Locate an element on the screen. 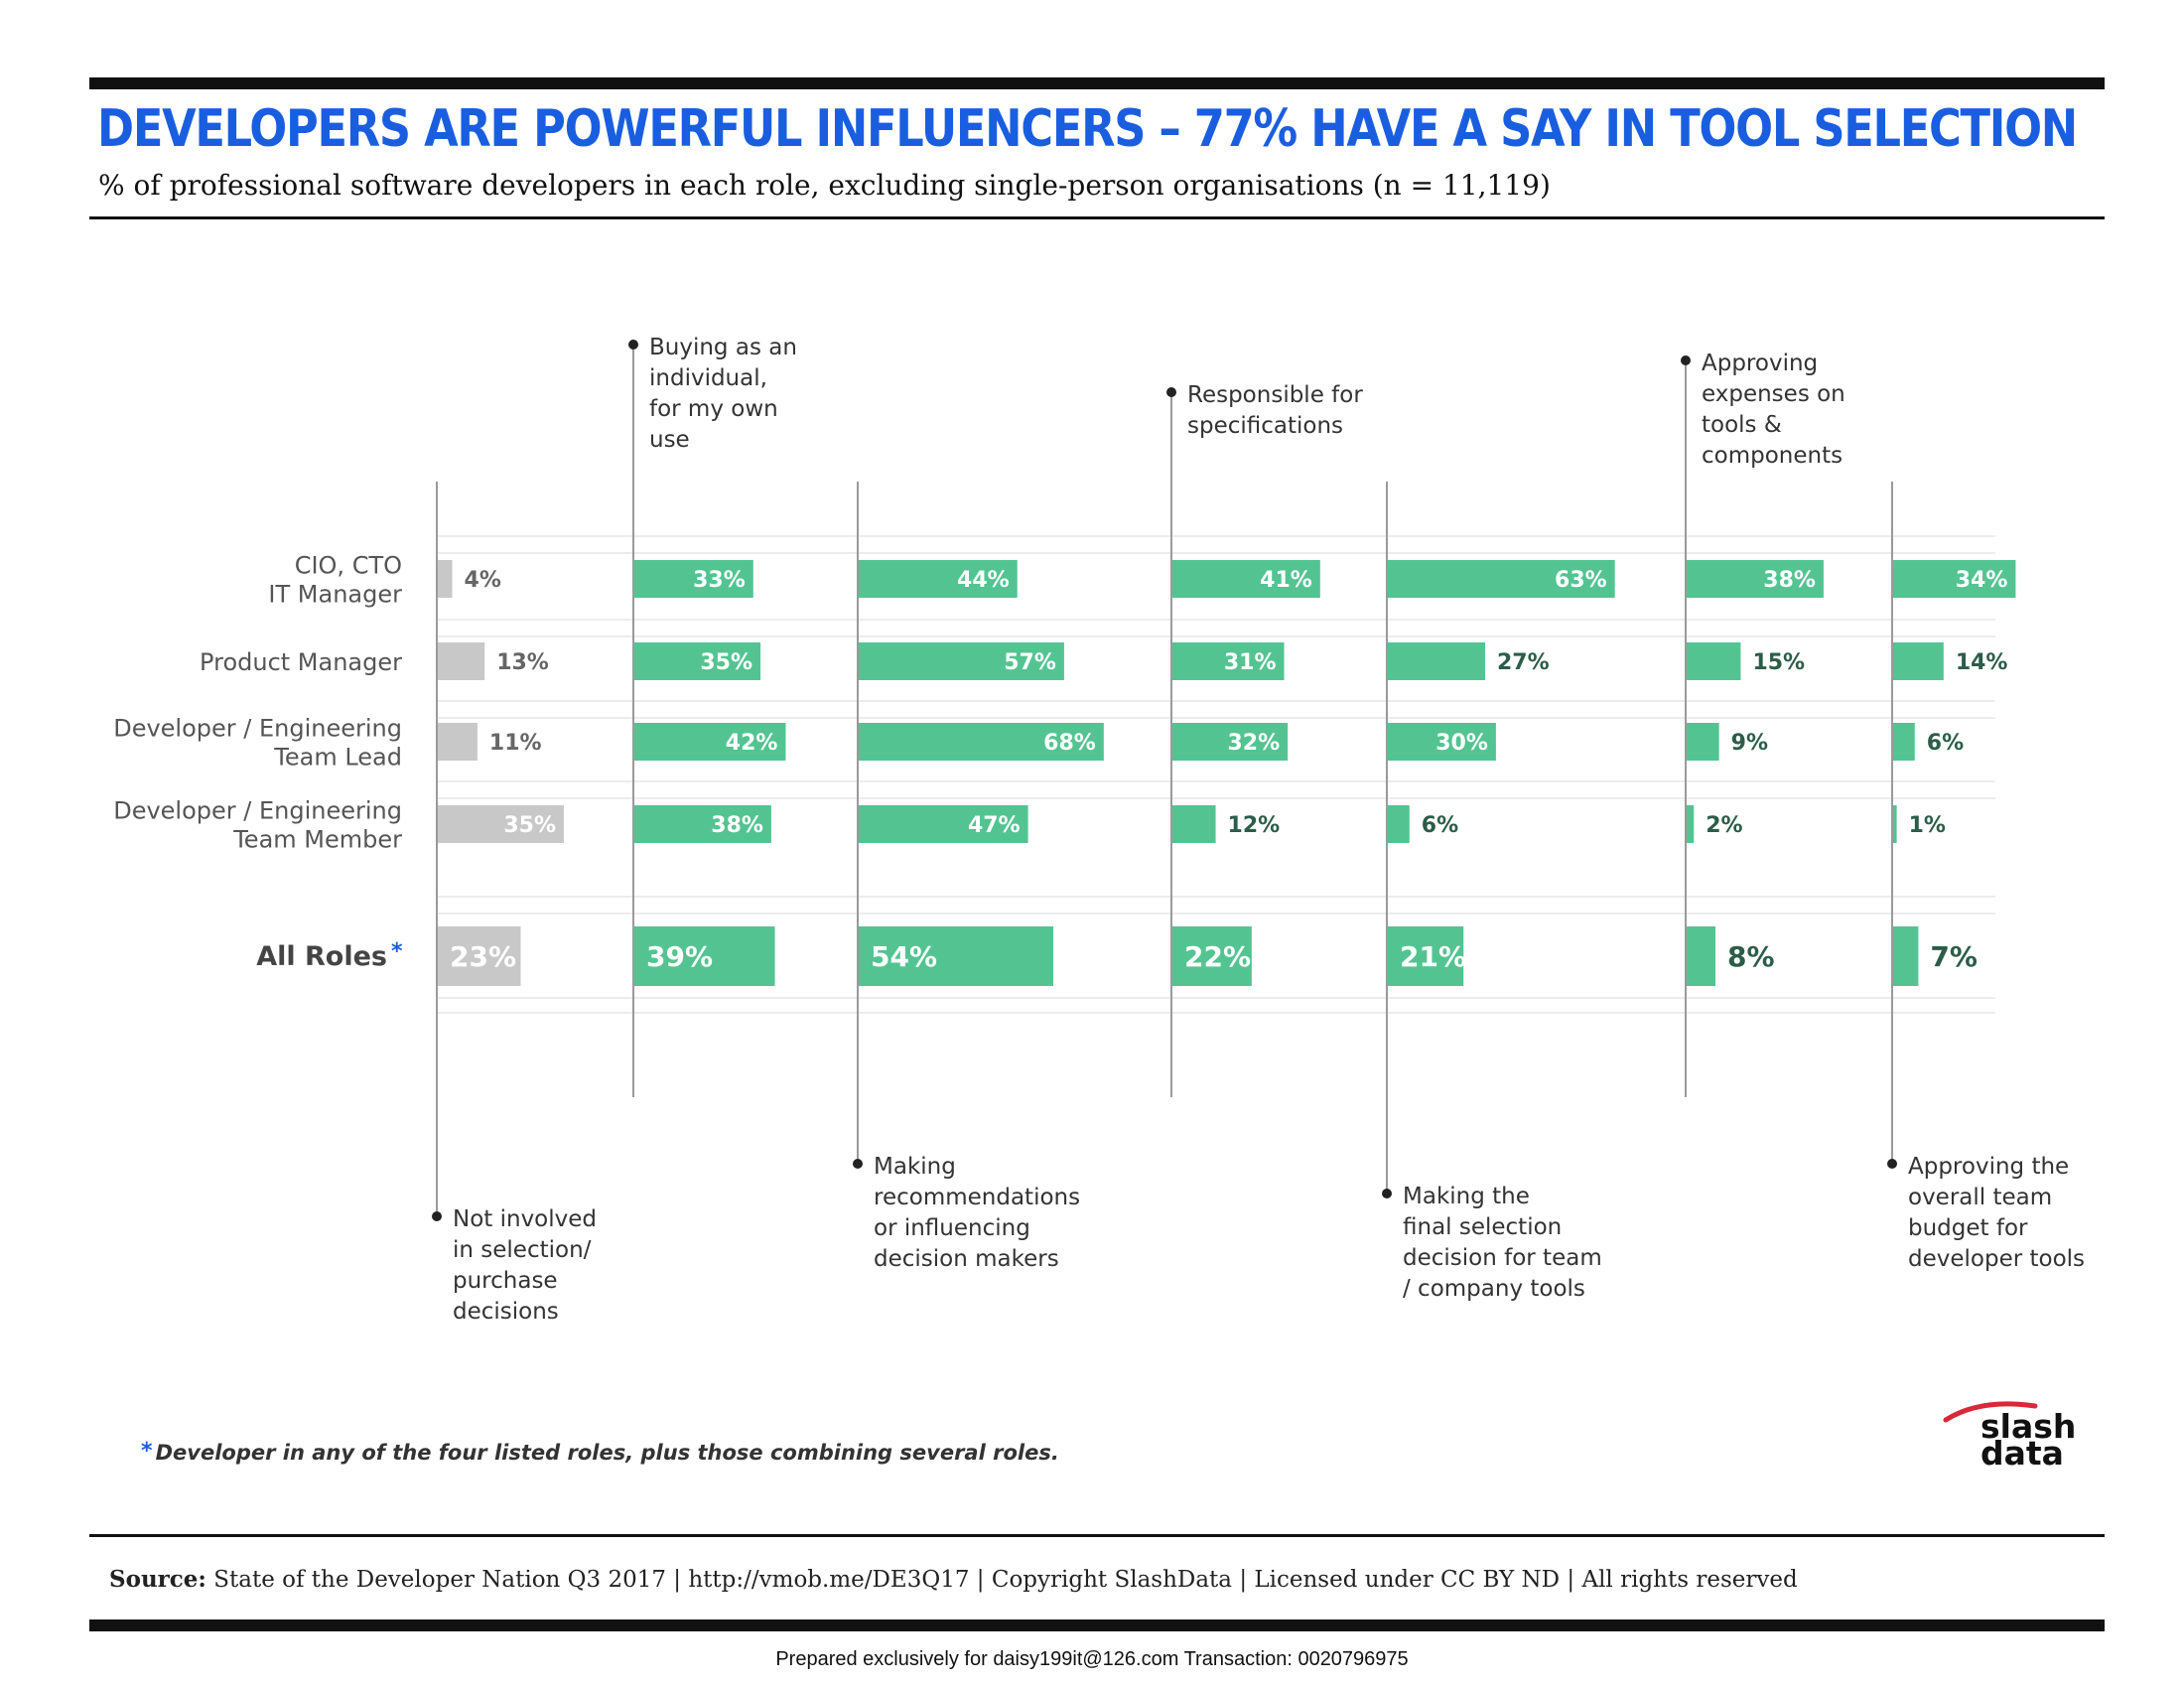 The width and height of the screenshot is (2184, 1688). column-header-label: Making the is located at coordinates (1466, 1196).